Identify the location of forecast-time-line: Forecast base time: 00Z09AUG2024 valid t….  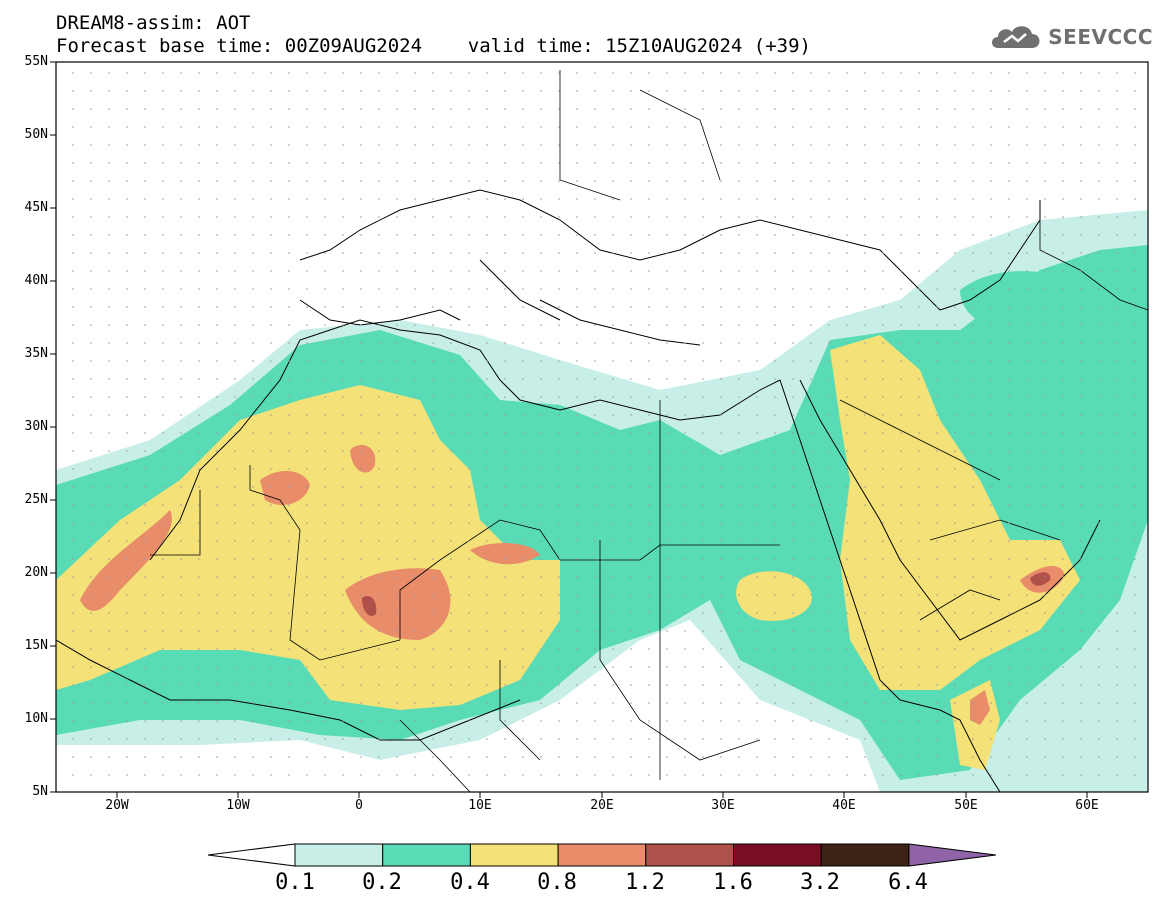
(433, 46).